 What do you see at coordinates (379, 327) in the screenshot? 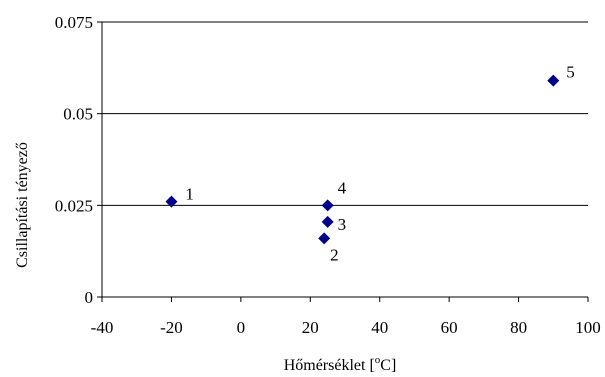
I see `x-tick-label: 40` at bounding box center [379, 327].